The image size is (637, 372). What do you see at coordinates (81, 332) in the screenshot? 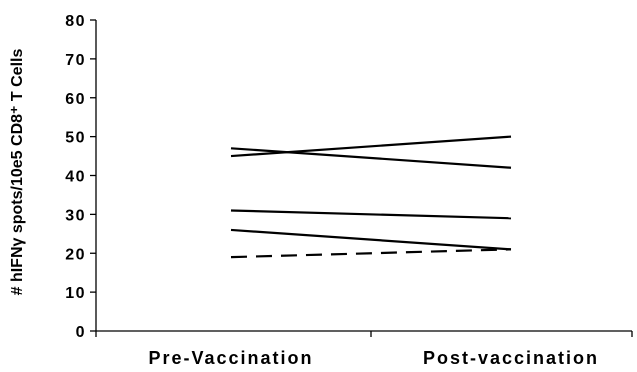
I see `y-tick-label: 0` at bounding box center [81, 332].